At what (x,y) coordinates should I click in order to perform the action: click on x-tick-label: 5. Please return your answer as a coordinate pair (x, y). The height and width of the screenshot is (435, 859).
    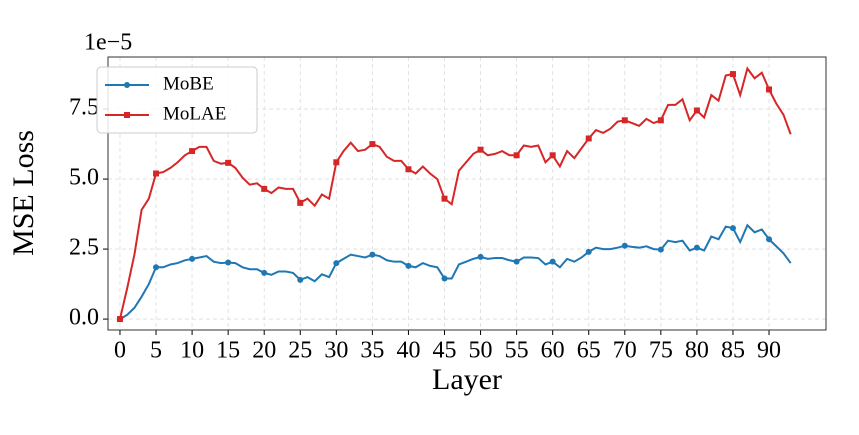
    Looking at the image, I should click on (156, 351).